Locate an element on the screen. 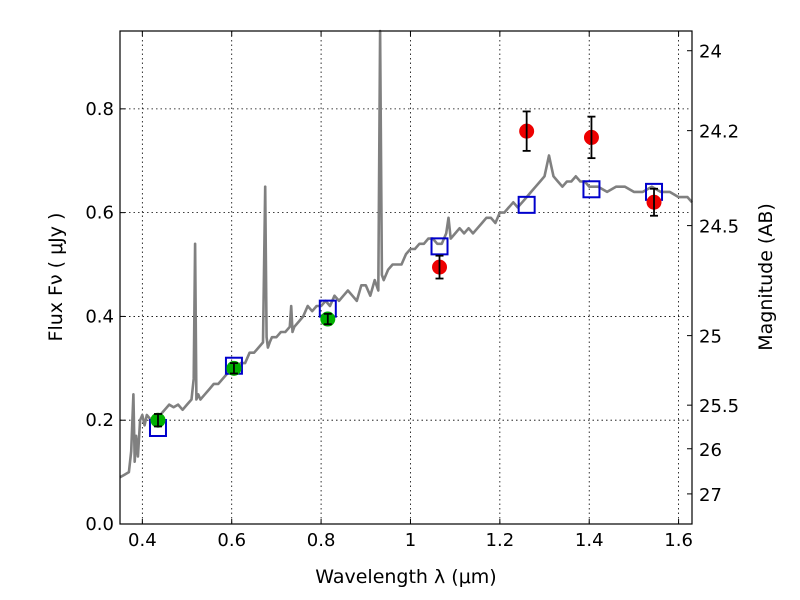  magnitude-tick-label: 27 is located at coordinates (710, 495).